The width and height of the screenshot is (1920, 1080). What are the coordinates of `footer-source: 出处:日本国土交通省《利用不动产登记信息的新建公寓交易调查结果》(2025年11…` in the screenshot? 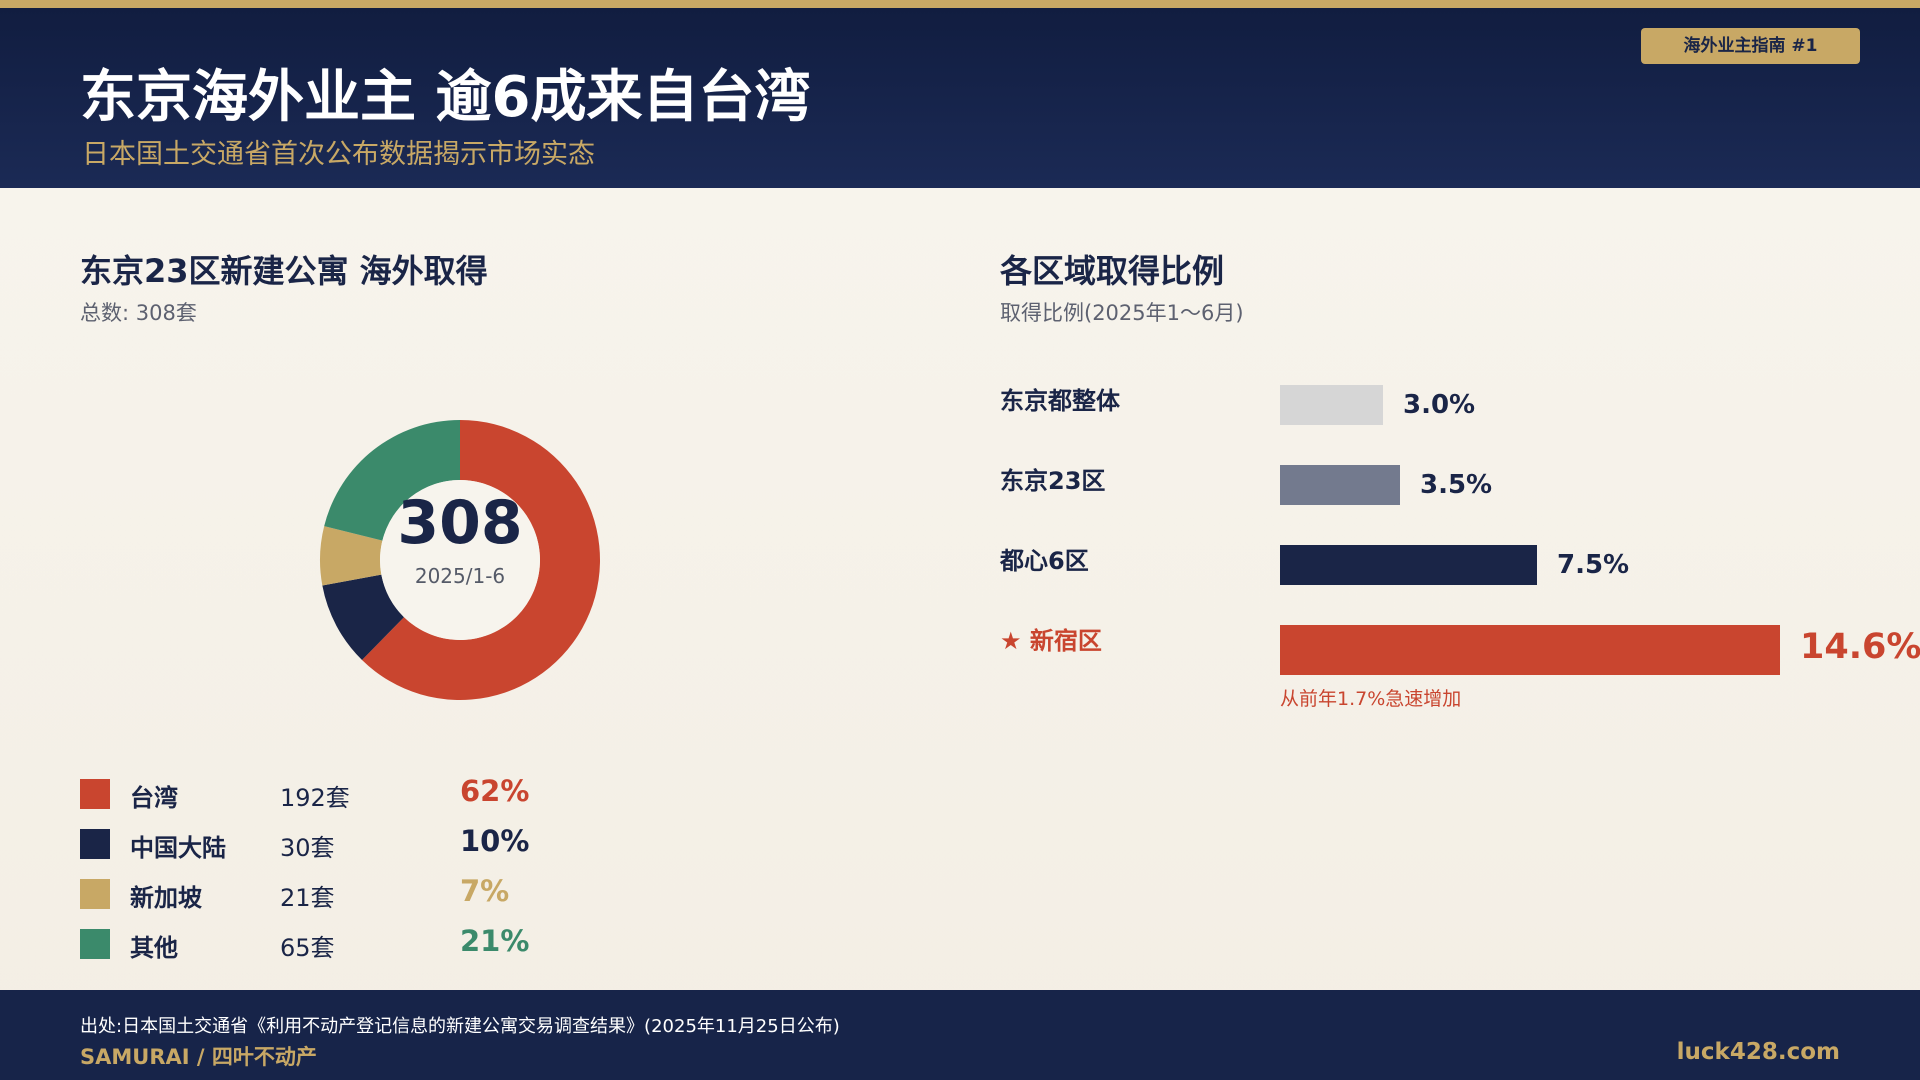 It's located at (460, 1026).